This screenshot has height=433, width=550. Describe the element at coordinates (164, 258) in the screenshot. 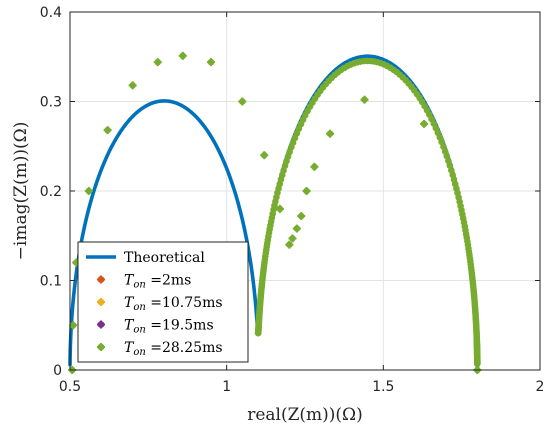

I see `legend-label: Theoretical` at that location.